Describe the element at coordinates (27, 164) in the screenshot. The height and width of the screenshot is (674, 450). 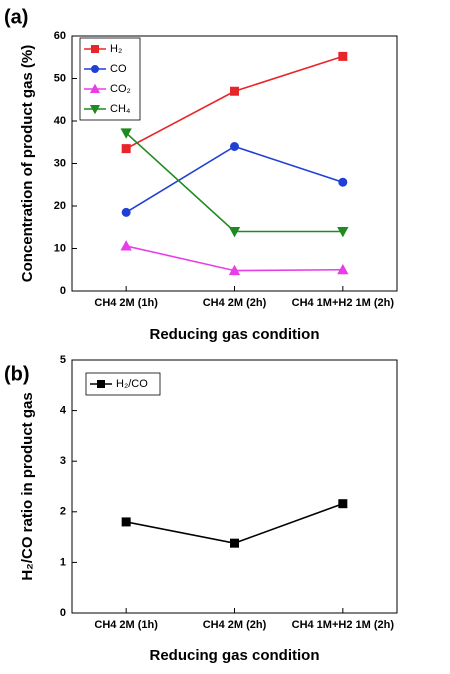
I see `y-axis-title: Concentration of product gas (%)` at that location.